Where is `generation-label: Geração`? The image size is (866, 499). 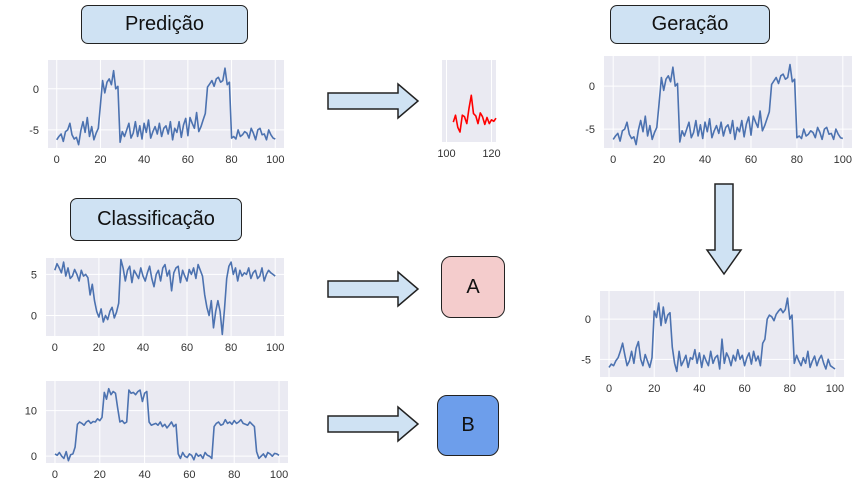
generation-label: Geração is located at coordinates (690, 24).